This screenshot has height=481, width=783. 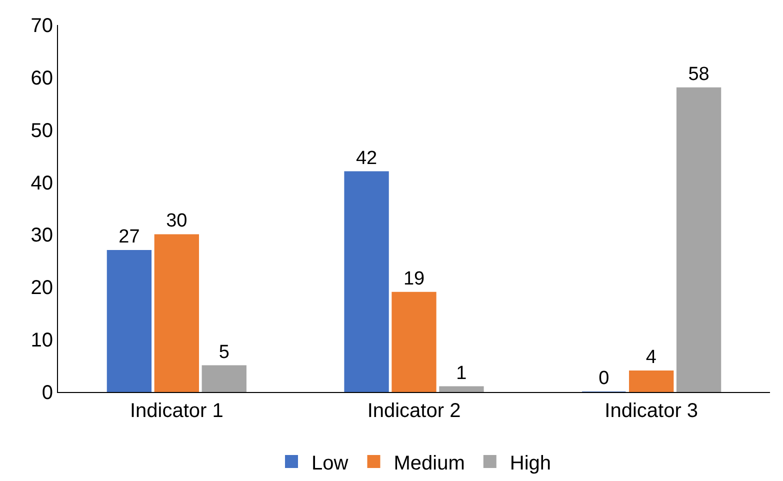 What do you see at coordinates (699, 74) in the screenshot?
I see `data-label: 58` at bounding box center [699, 74].